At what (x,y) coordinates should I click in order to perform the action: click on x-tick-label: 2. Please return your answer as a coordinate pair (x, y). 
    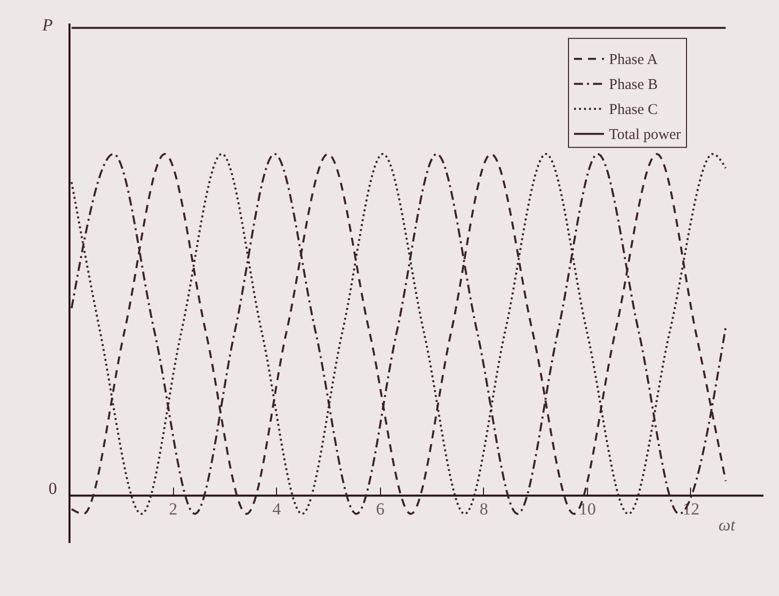
    Looking at the image, I should click on (173, 509).